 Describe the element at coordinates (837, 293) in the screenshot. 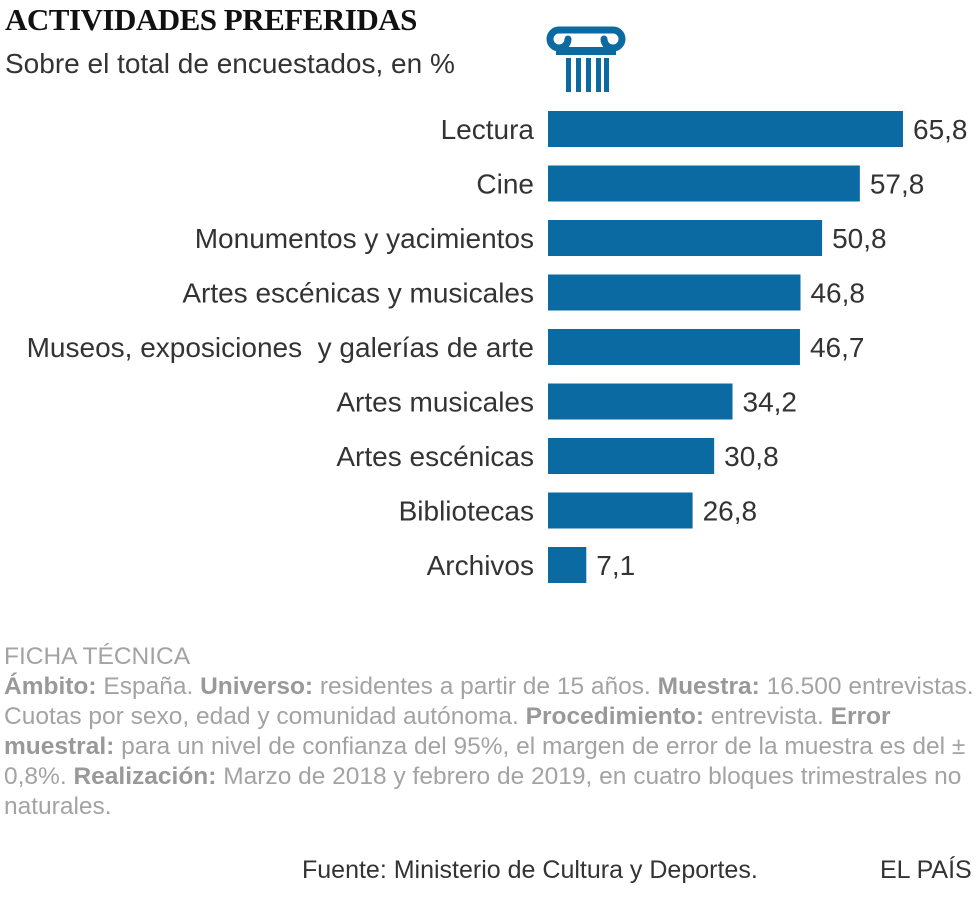

I see `value-label: 46,8` at that location.